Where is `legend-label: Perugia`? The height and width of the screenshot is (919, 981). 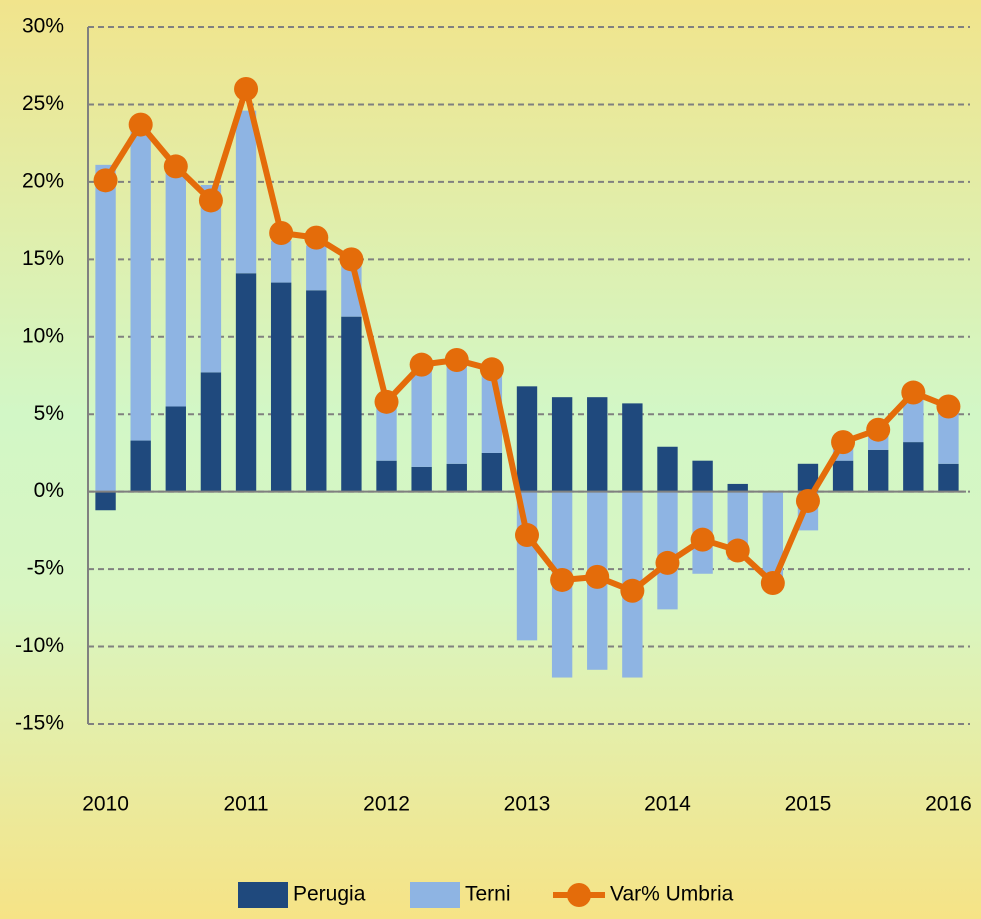
legend-label: Perugia is located at coordinates (329, 894).